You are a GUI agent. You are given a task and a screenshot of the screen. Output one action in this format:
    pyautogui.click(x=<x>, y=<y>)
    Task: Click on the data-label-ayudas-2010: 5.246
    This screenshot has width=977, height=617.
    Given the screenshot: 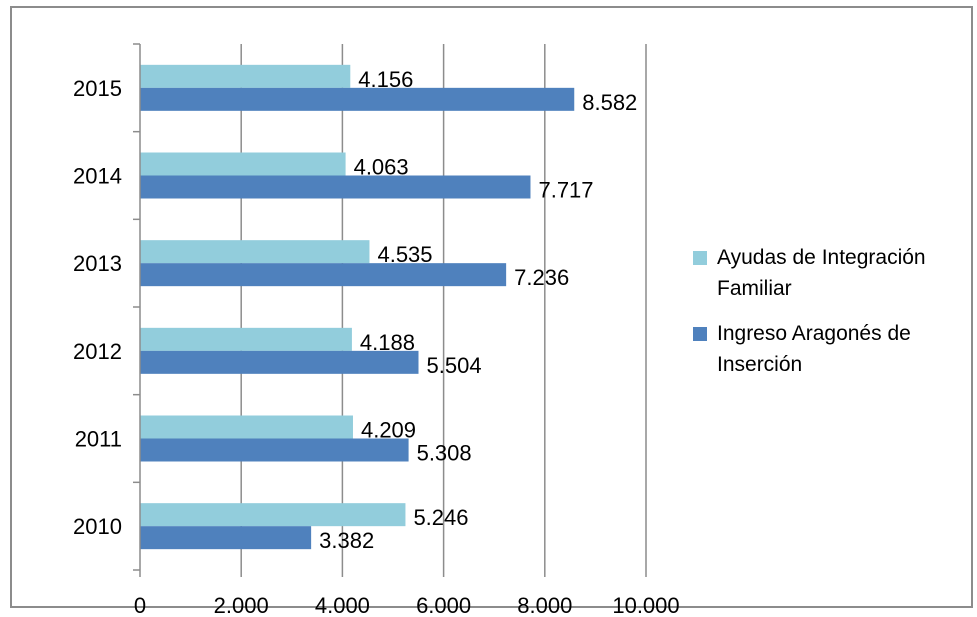 What is the action you would take?
    pyautogui.click(x=440, y=517)
    